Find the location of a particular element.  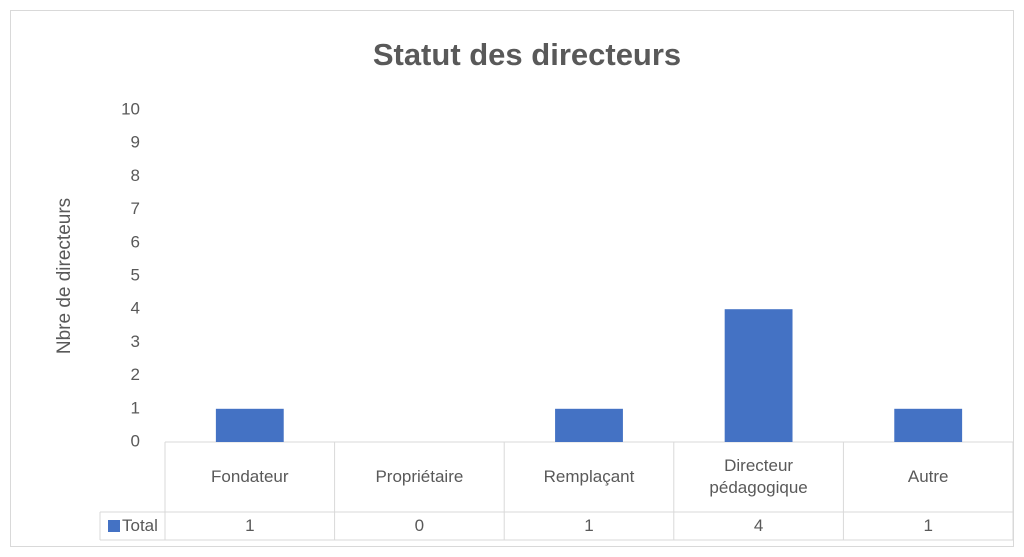

y-tick-label: 10 is located at coordinates (130, 108).